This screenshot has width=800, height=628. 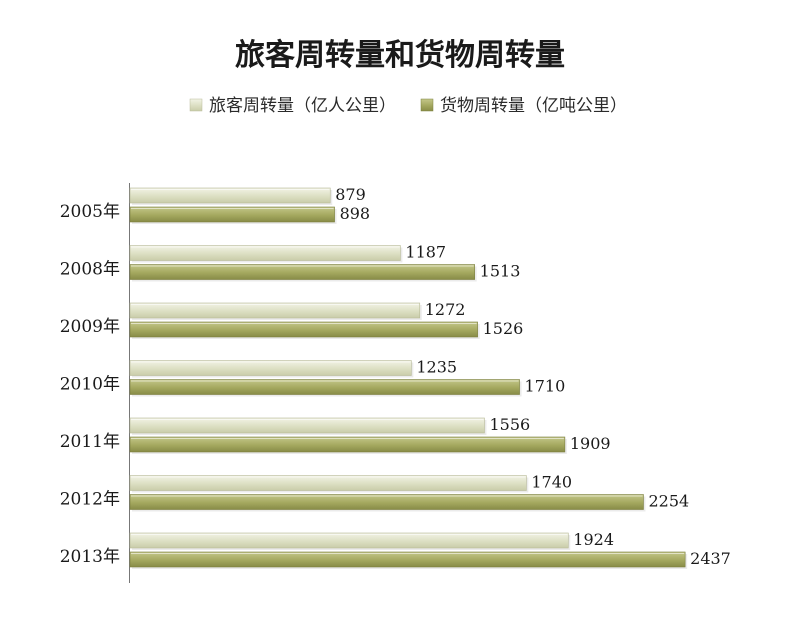 I want to click on data-label-passenger: 1924, so click(x=593, y=539).